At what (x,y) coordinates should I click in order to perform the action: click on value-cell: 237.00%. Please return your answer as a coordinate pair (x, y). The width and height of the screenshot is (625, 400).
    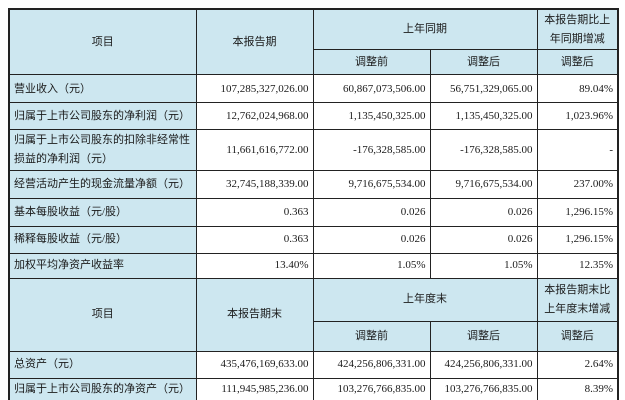
    Looking at the image, I should click on (577, 184).